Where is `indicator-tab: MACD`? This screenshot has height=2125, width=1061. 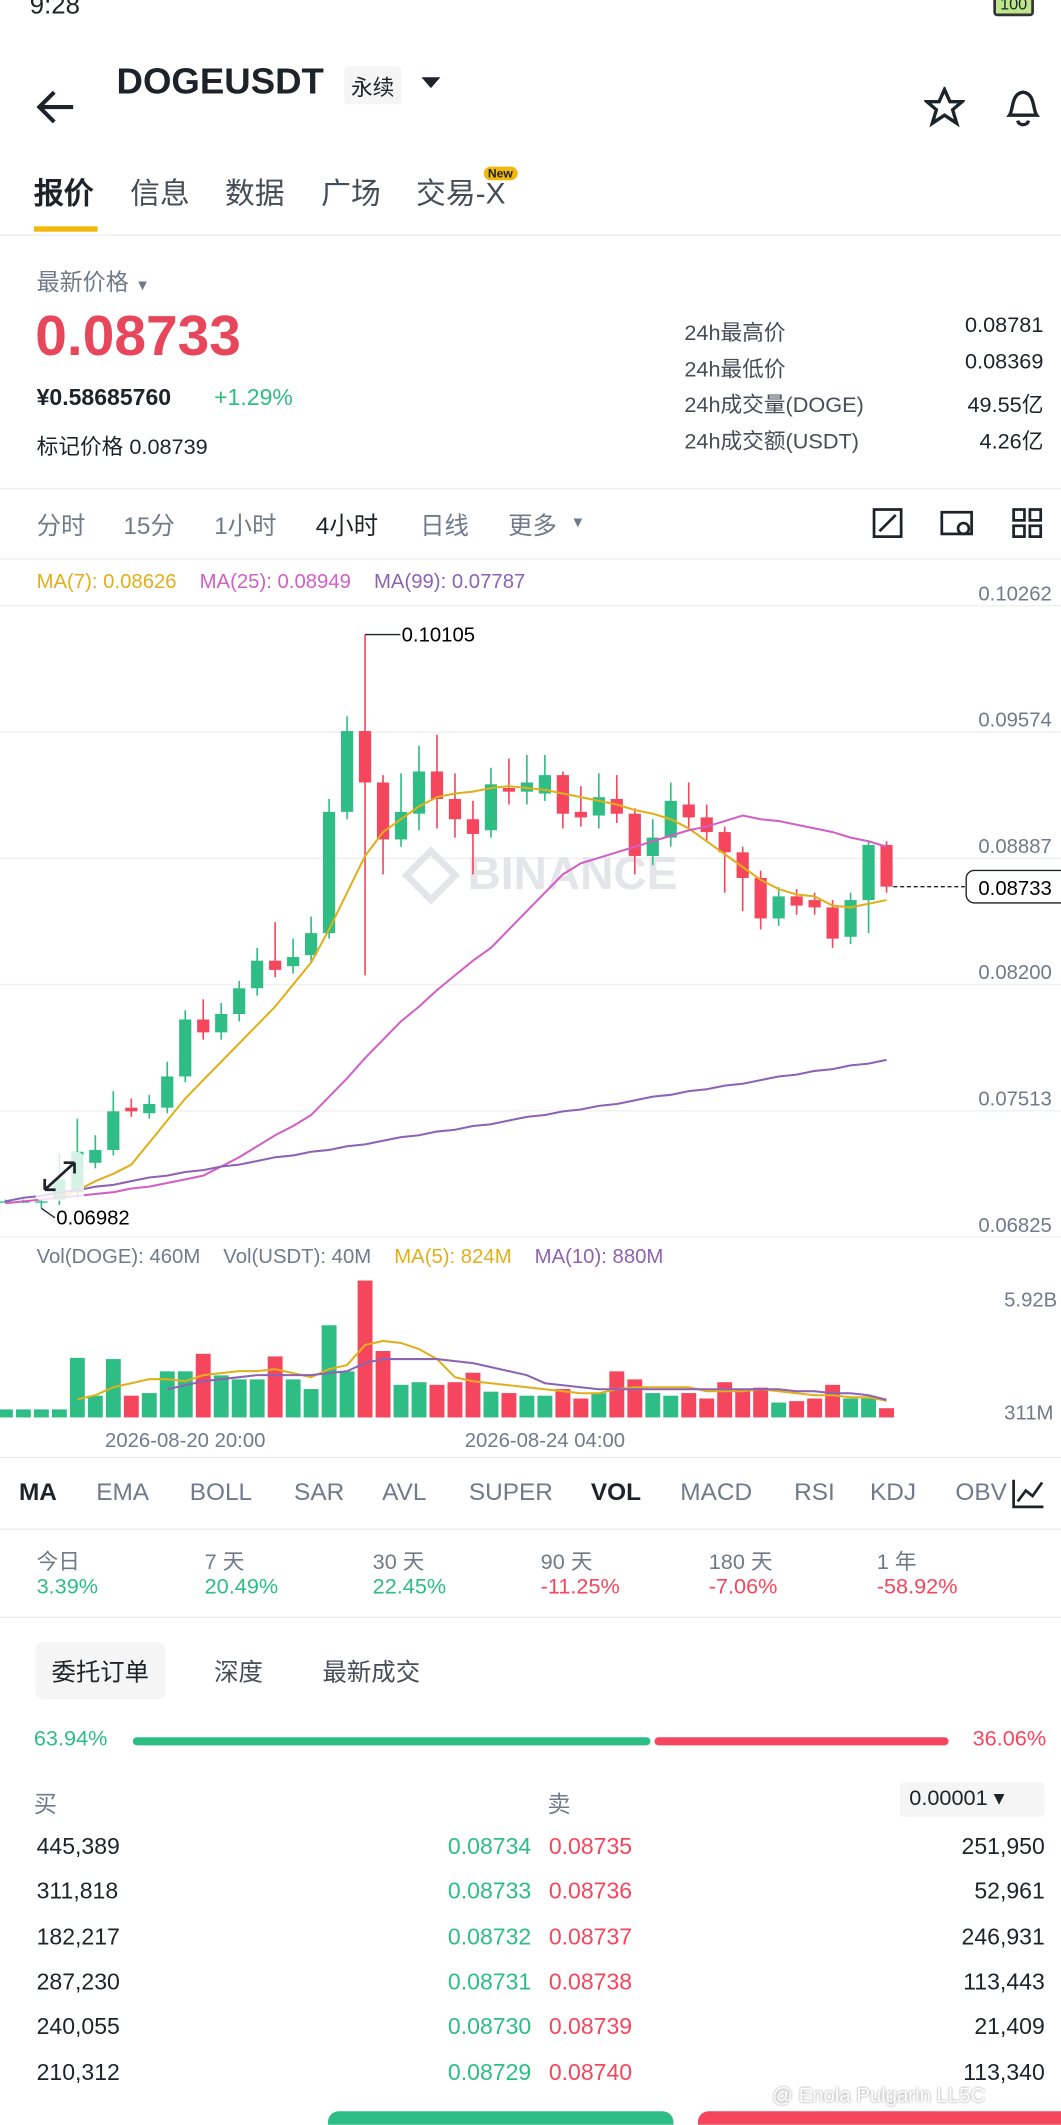 indicator-tab: MACD is located at coordinates (716, 1492).